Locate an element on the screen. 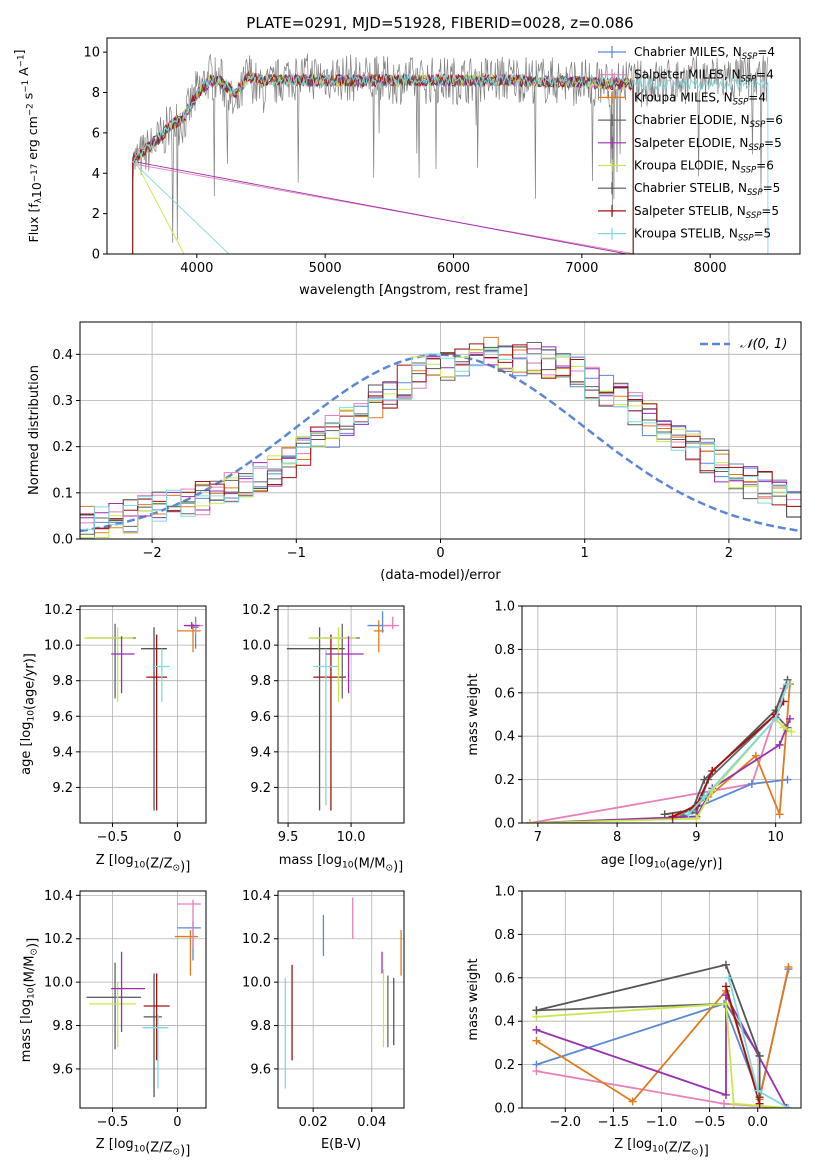 This screenshot has width=819, height=1170. x-tick-label: 8000 is located at coordinates (710, 268).